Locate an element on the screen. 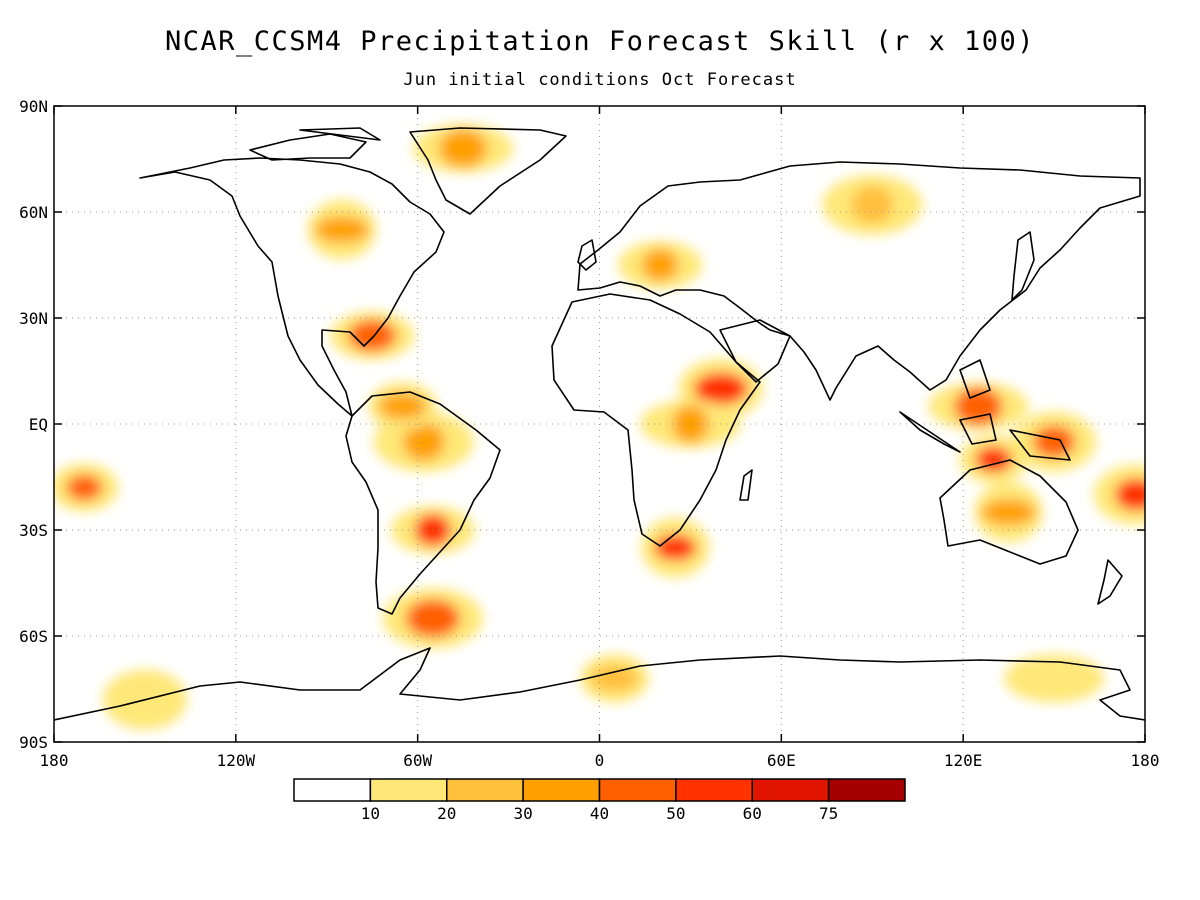  coastline-eurasia is located at coordinates (859, 281).